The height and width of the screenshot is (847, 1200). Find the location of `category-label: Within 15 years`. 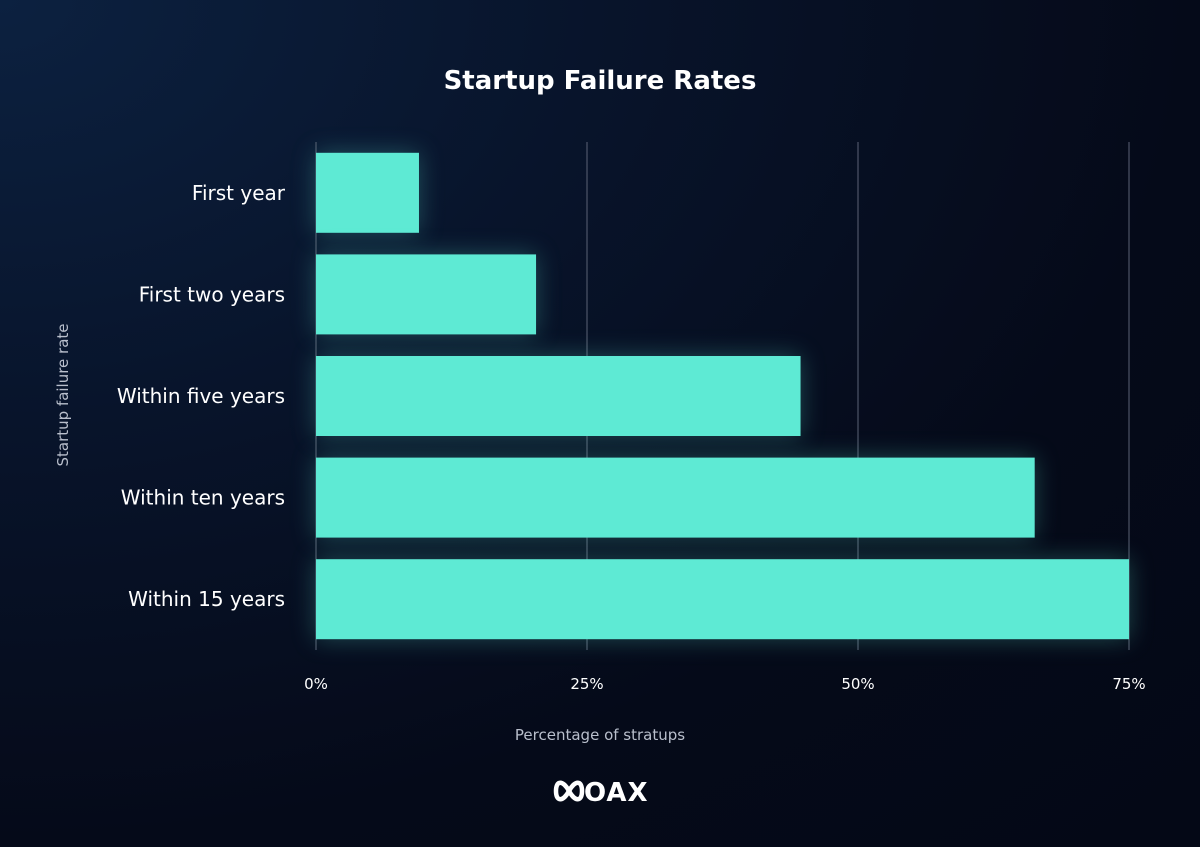

category-label: Within 15 years is located at coordinates (206, 599).